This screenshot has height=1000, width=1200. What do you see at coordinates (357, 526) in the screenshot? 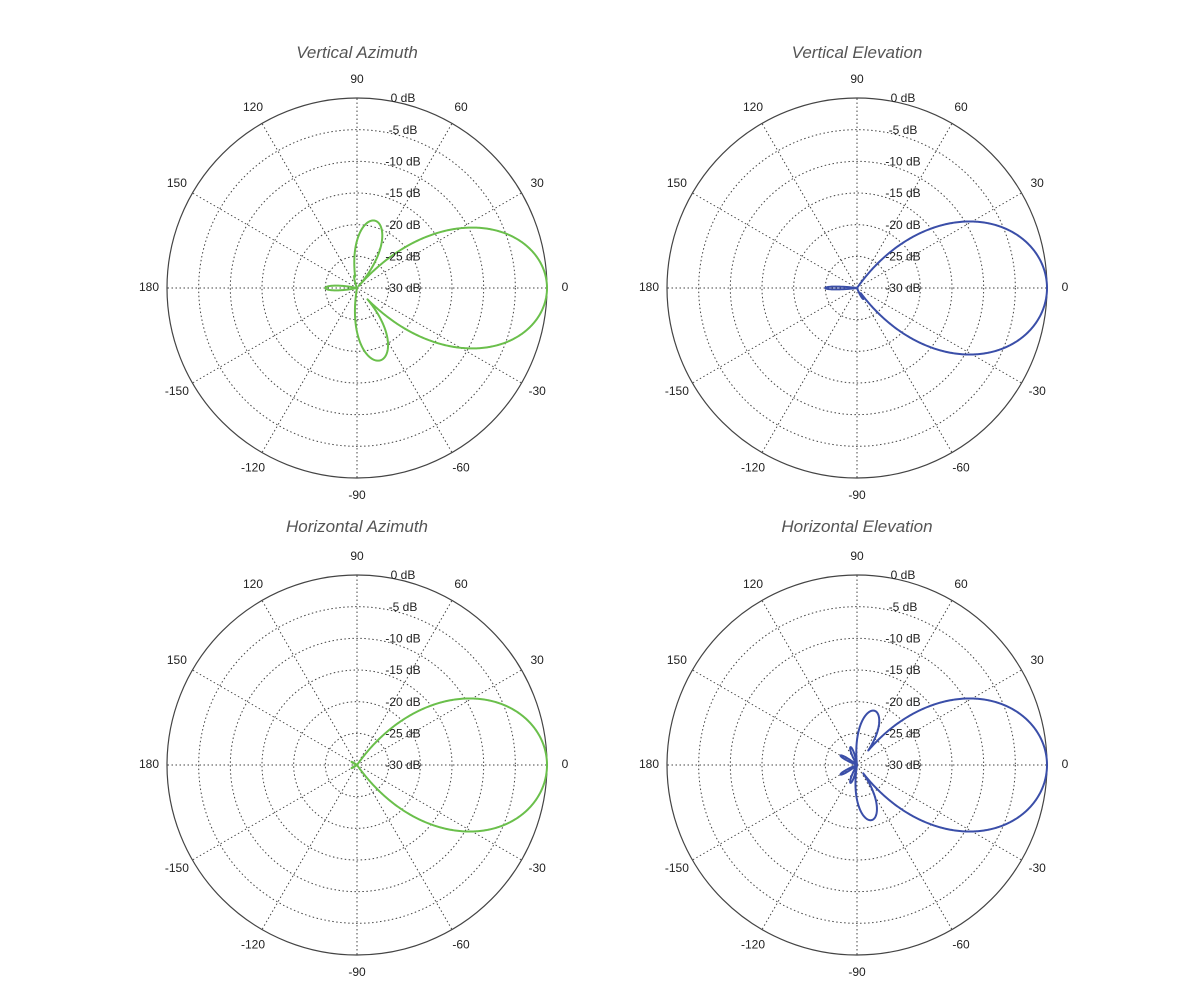
I see `plot-title: Horizontal Azimuth` at bounding box center [357, 526].